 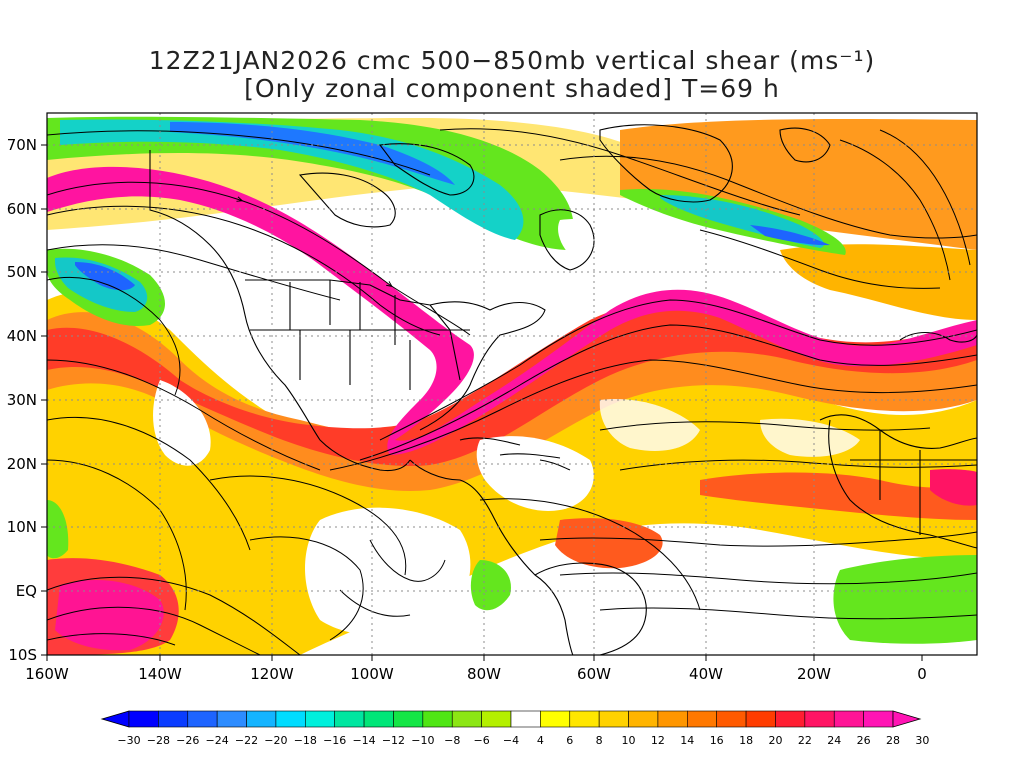 I want to click on colorbar-tick-label: 28, so click(x=893, y=740).